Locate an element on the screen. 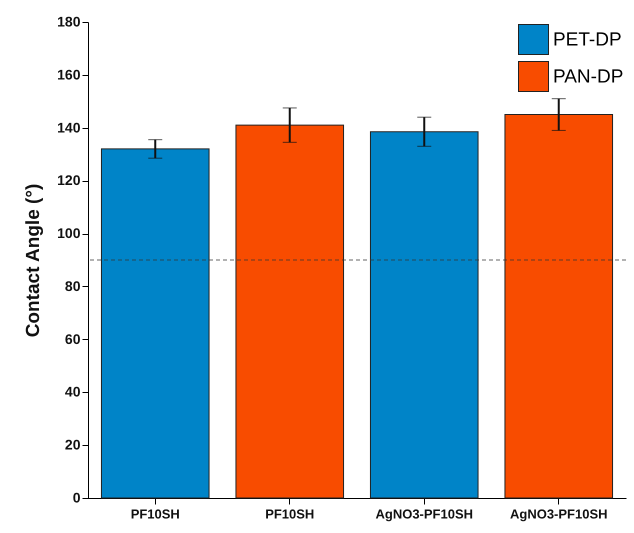  legend-label: PET-DP is located at coordinates (587, 40).